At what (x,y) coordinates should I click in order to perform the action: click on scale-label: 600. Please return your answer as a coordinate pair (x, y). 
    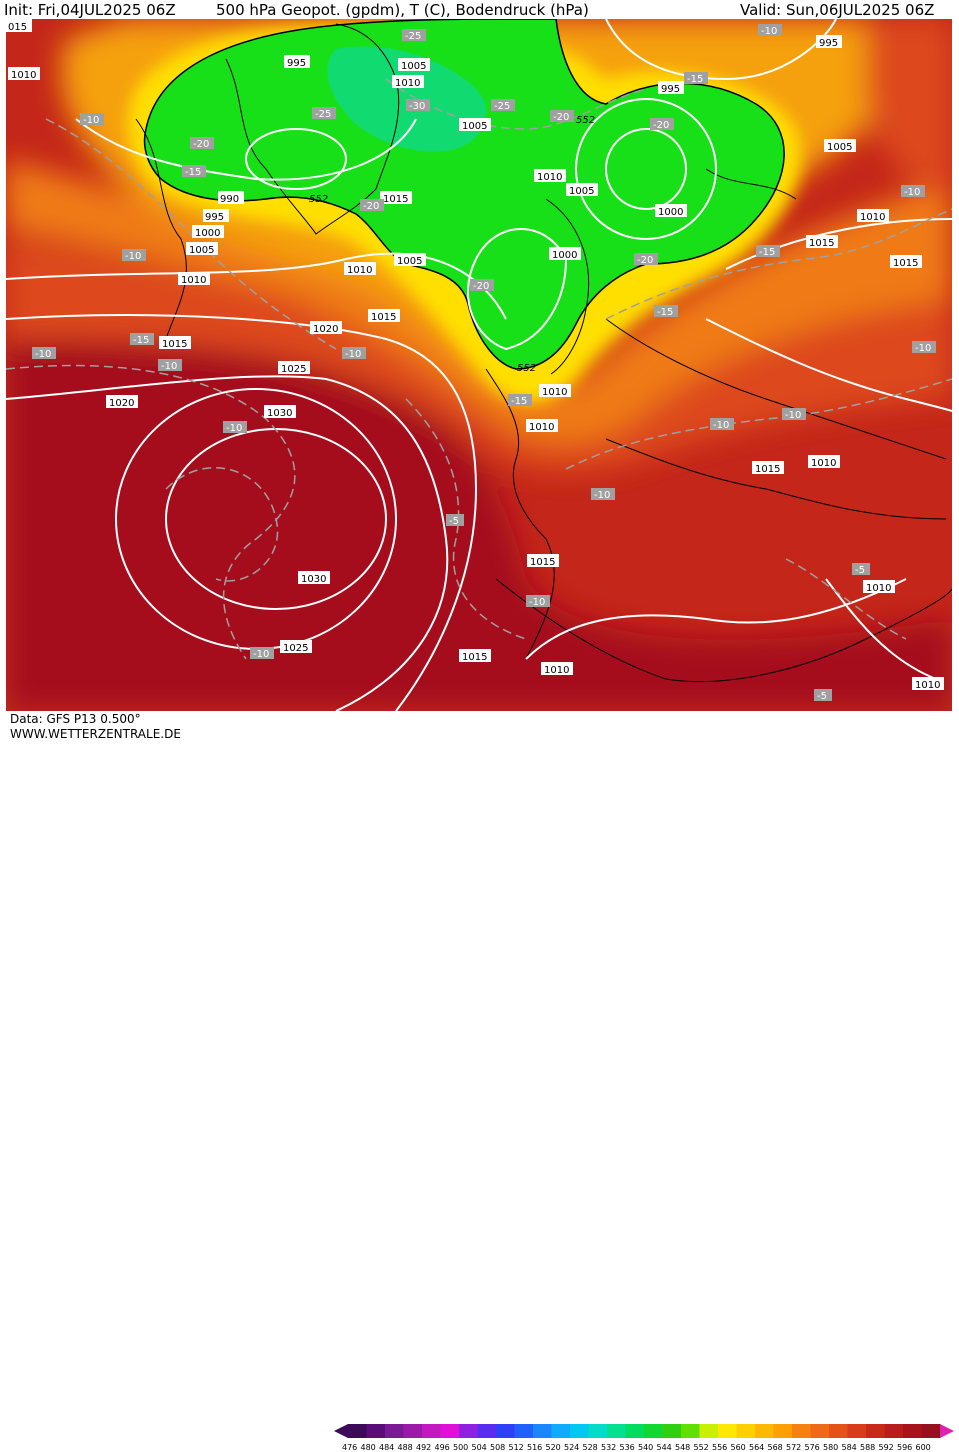
    Looking at the image, I should click on (923, 1447).